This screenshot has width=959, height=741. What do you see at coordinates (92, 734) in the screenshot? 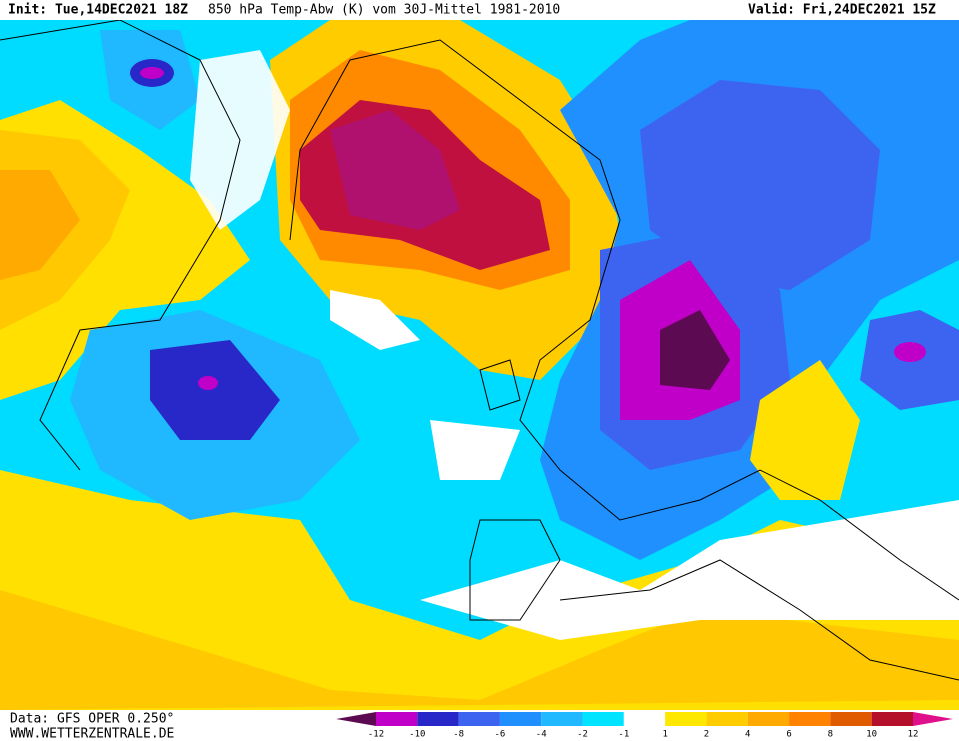
I see `site-url: WWW.WETTERZENTRALE.DE` at bounding box center [92, 734].